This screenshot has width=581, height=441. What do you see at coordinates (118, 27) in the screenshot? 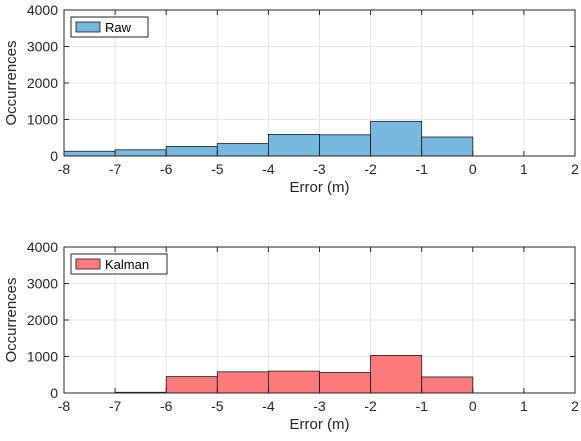
I see `legend-label: Raw` at bounding box center [118, 27].